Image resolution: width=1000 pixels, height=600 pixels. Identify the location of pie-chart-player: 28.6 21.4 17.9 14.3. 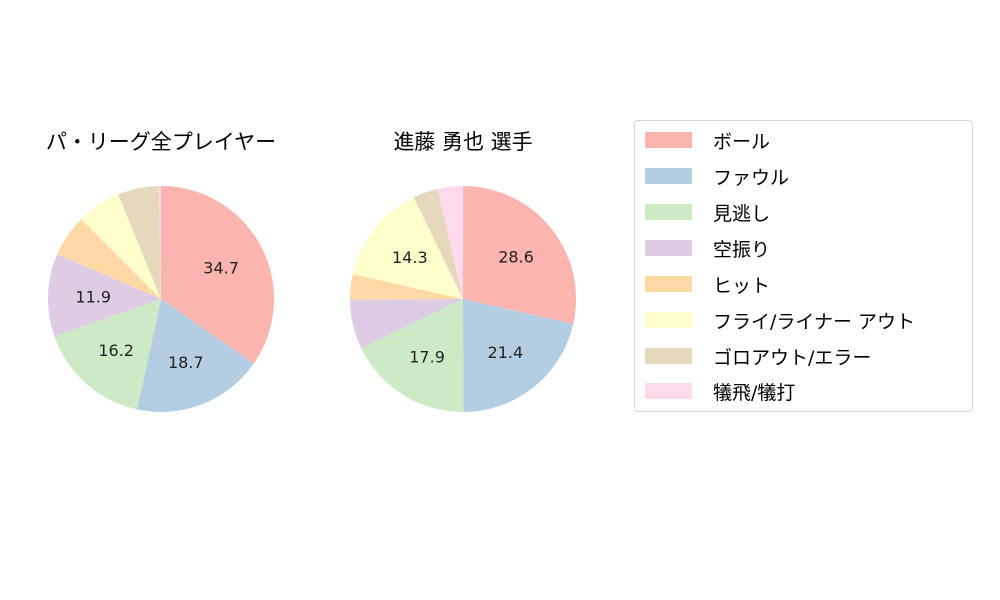
(463, 299).